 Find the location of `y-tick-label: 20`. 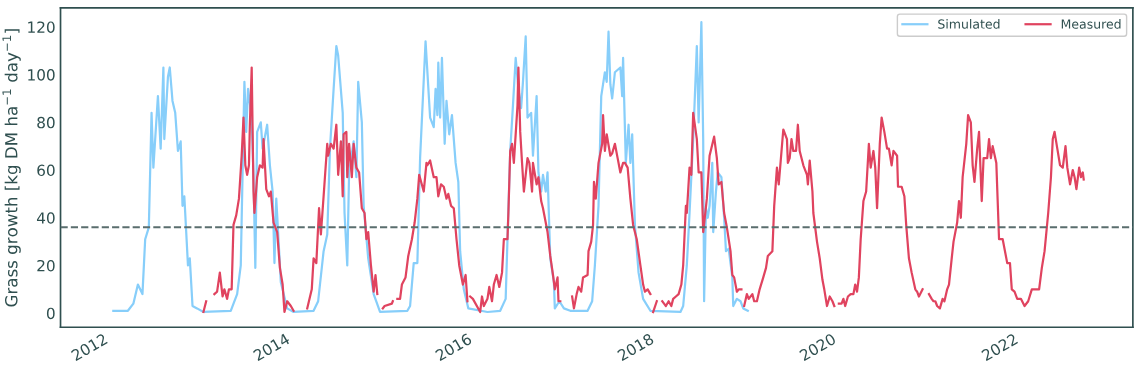

y-tick-label: 20 is located at coordinates (46, 265).